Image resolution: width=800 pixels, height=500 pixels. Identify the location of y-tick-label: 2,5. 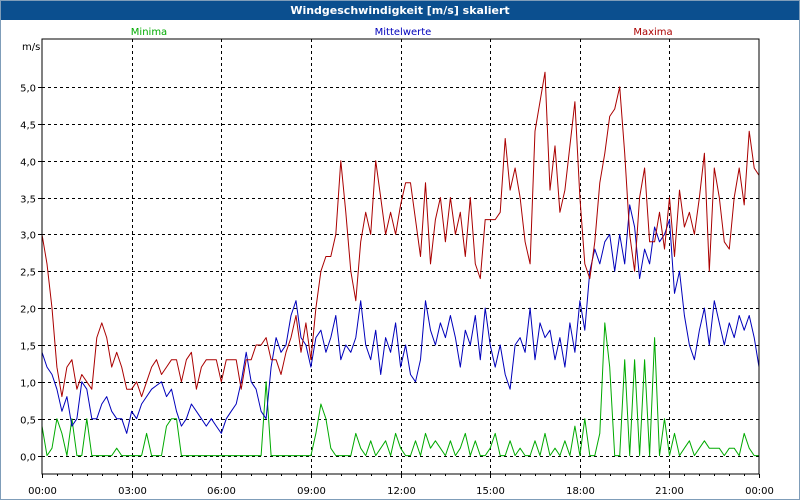
(28, 273).